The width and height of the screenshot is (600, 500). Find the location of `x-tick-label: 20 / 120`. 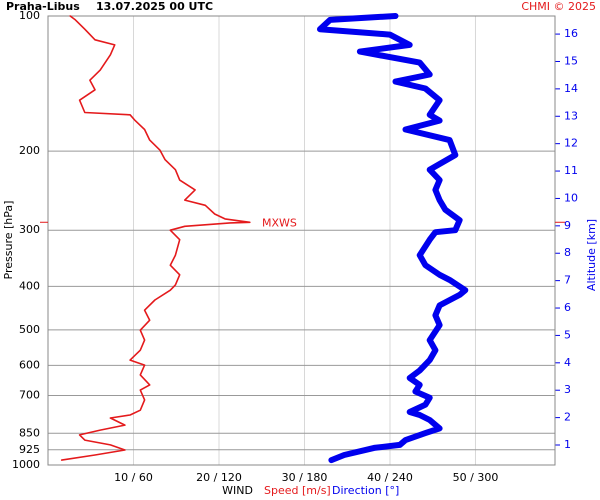

x-tick-label: 20 / 120 is located at coordinates (219, 477).